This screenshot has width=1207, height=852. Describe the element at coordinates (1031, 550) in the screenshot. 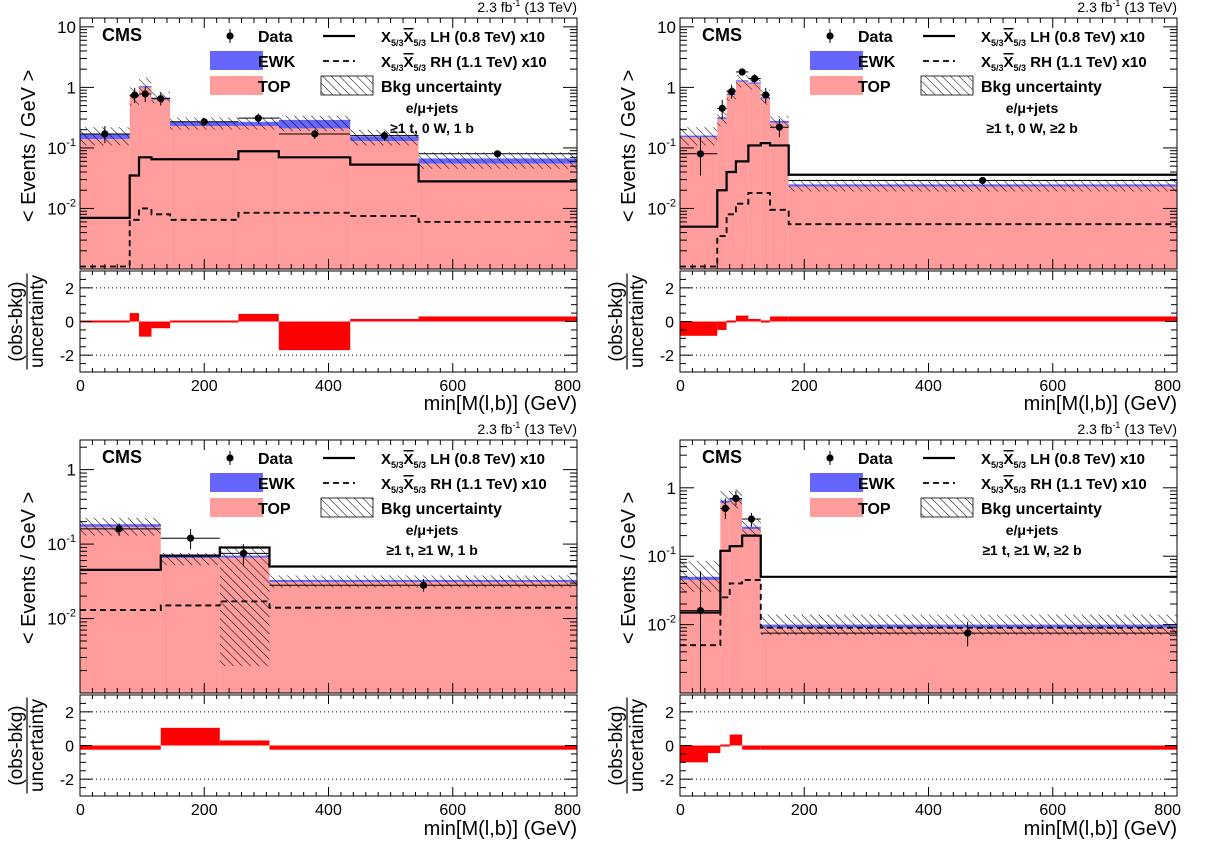

I see `region-line-2: ≥1 t, ≥1 W, ≥2 b` at that location.